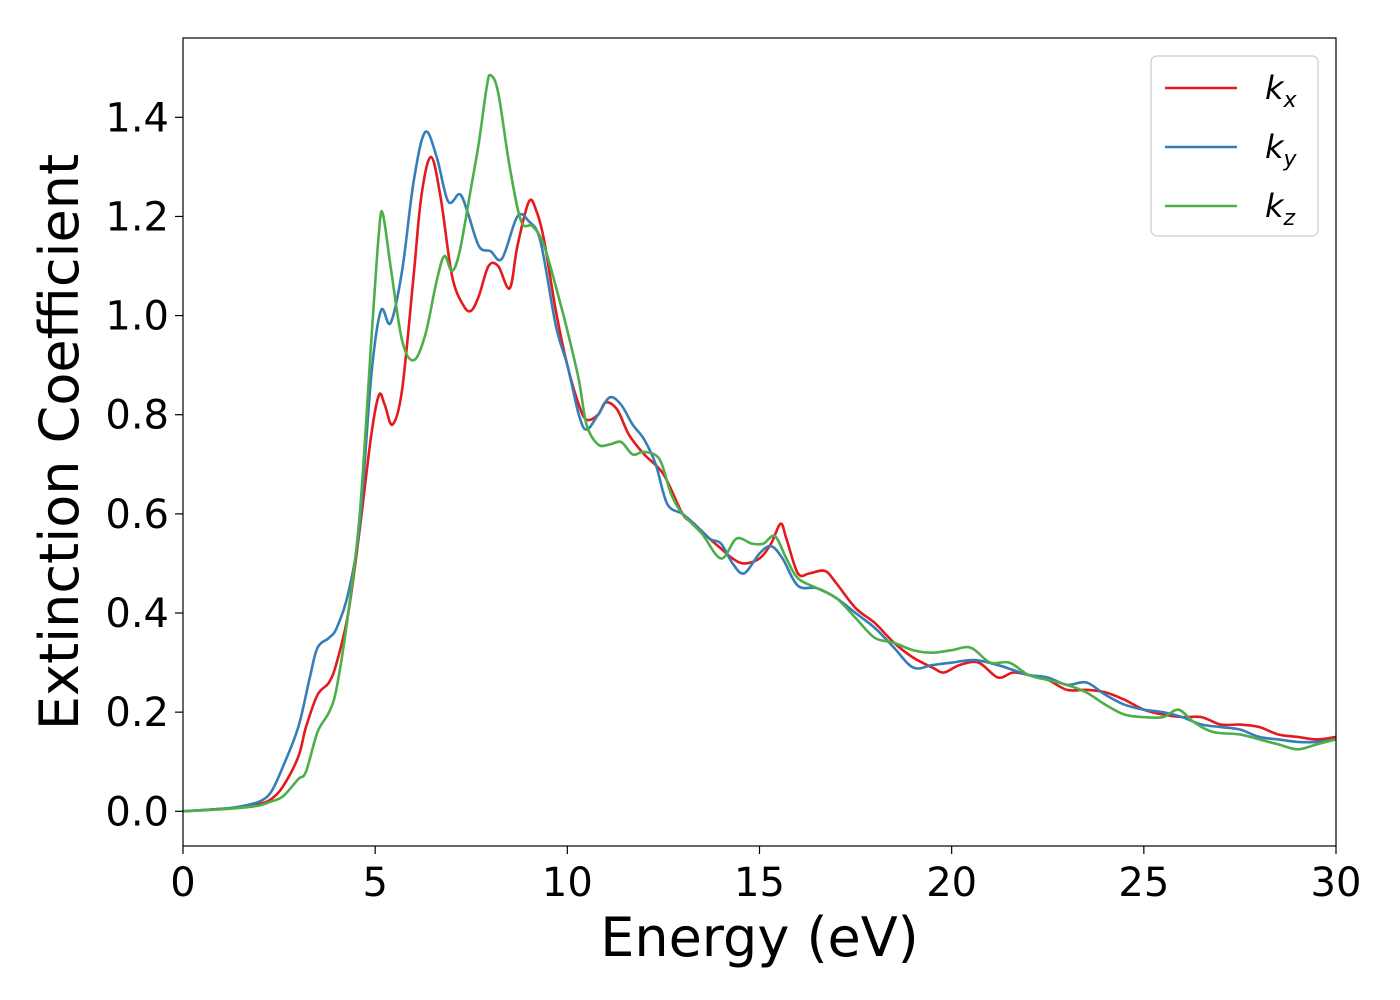  What do you see at coordinates (374, 883) in the screenshot?
I see `x-tick-label: 5` at bounding box center [374, 883].